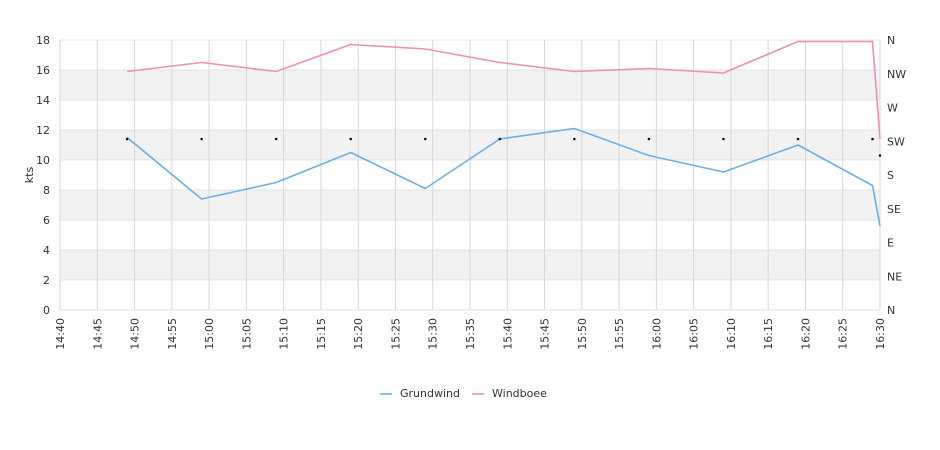  What do you see at coordinates (619, 334) in the screenshot?
I see `x-tick-label: 15:55` at bounding box center [619, 334].